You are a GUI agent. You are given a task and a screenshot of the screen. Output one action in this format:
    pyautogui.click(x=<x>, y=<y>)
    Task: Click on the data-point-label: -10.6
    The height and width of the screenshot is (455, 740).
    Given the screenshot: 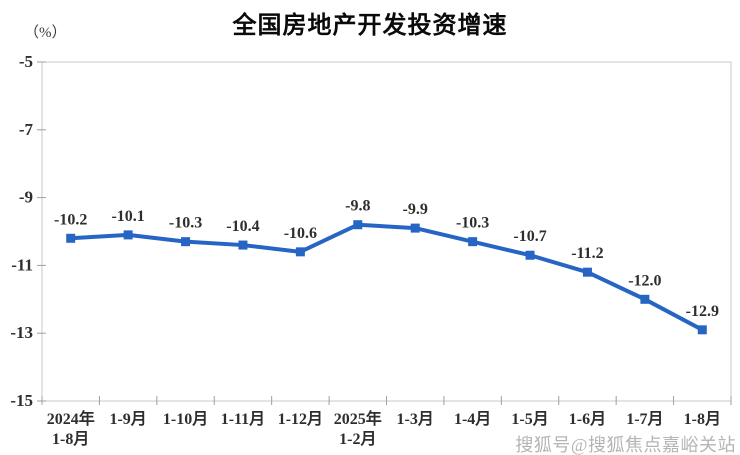 What is the action you would take?
    pyautogui.click(x=300, y=233)
    